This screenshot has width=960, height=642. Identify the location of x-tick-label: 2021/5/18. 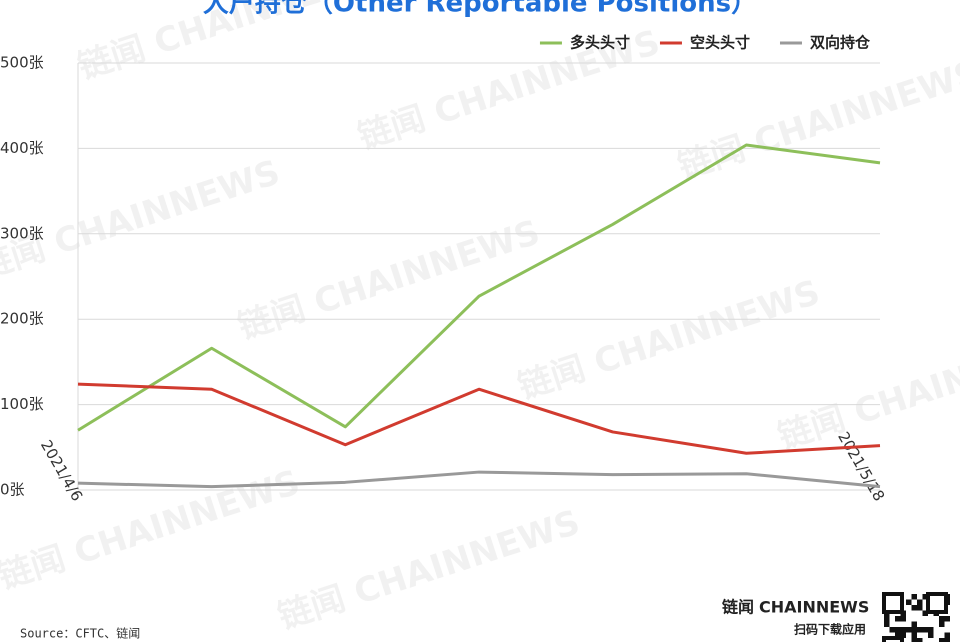
(861, 467).